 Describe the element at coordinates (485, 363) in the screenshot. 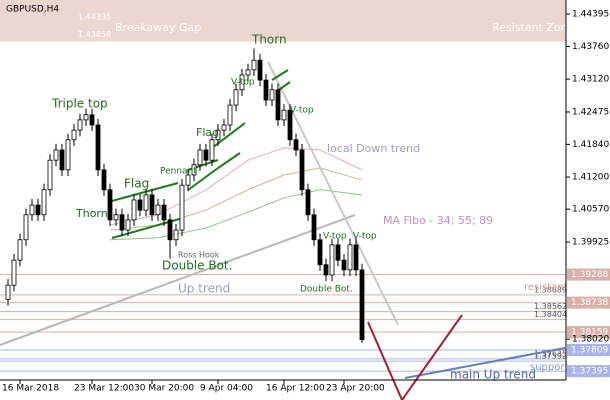

I see `main-up-trend-line` at that location.